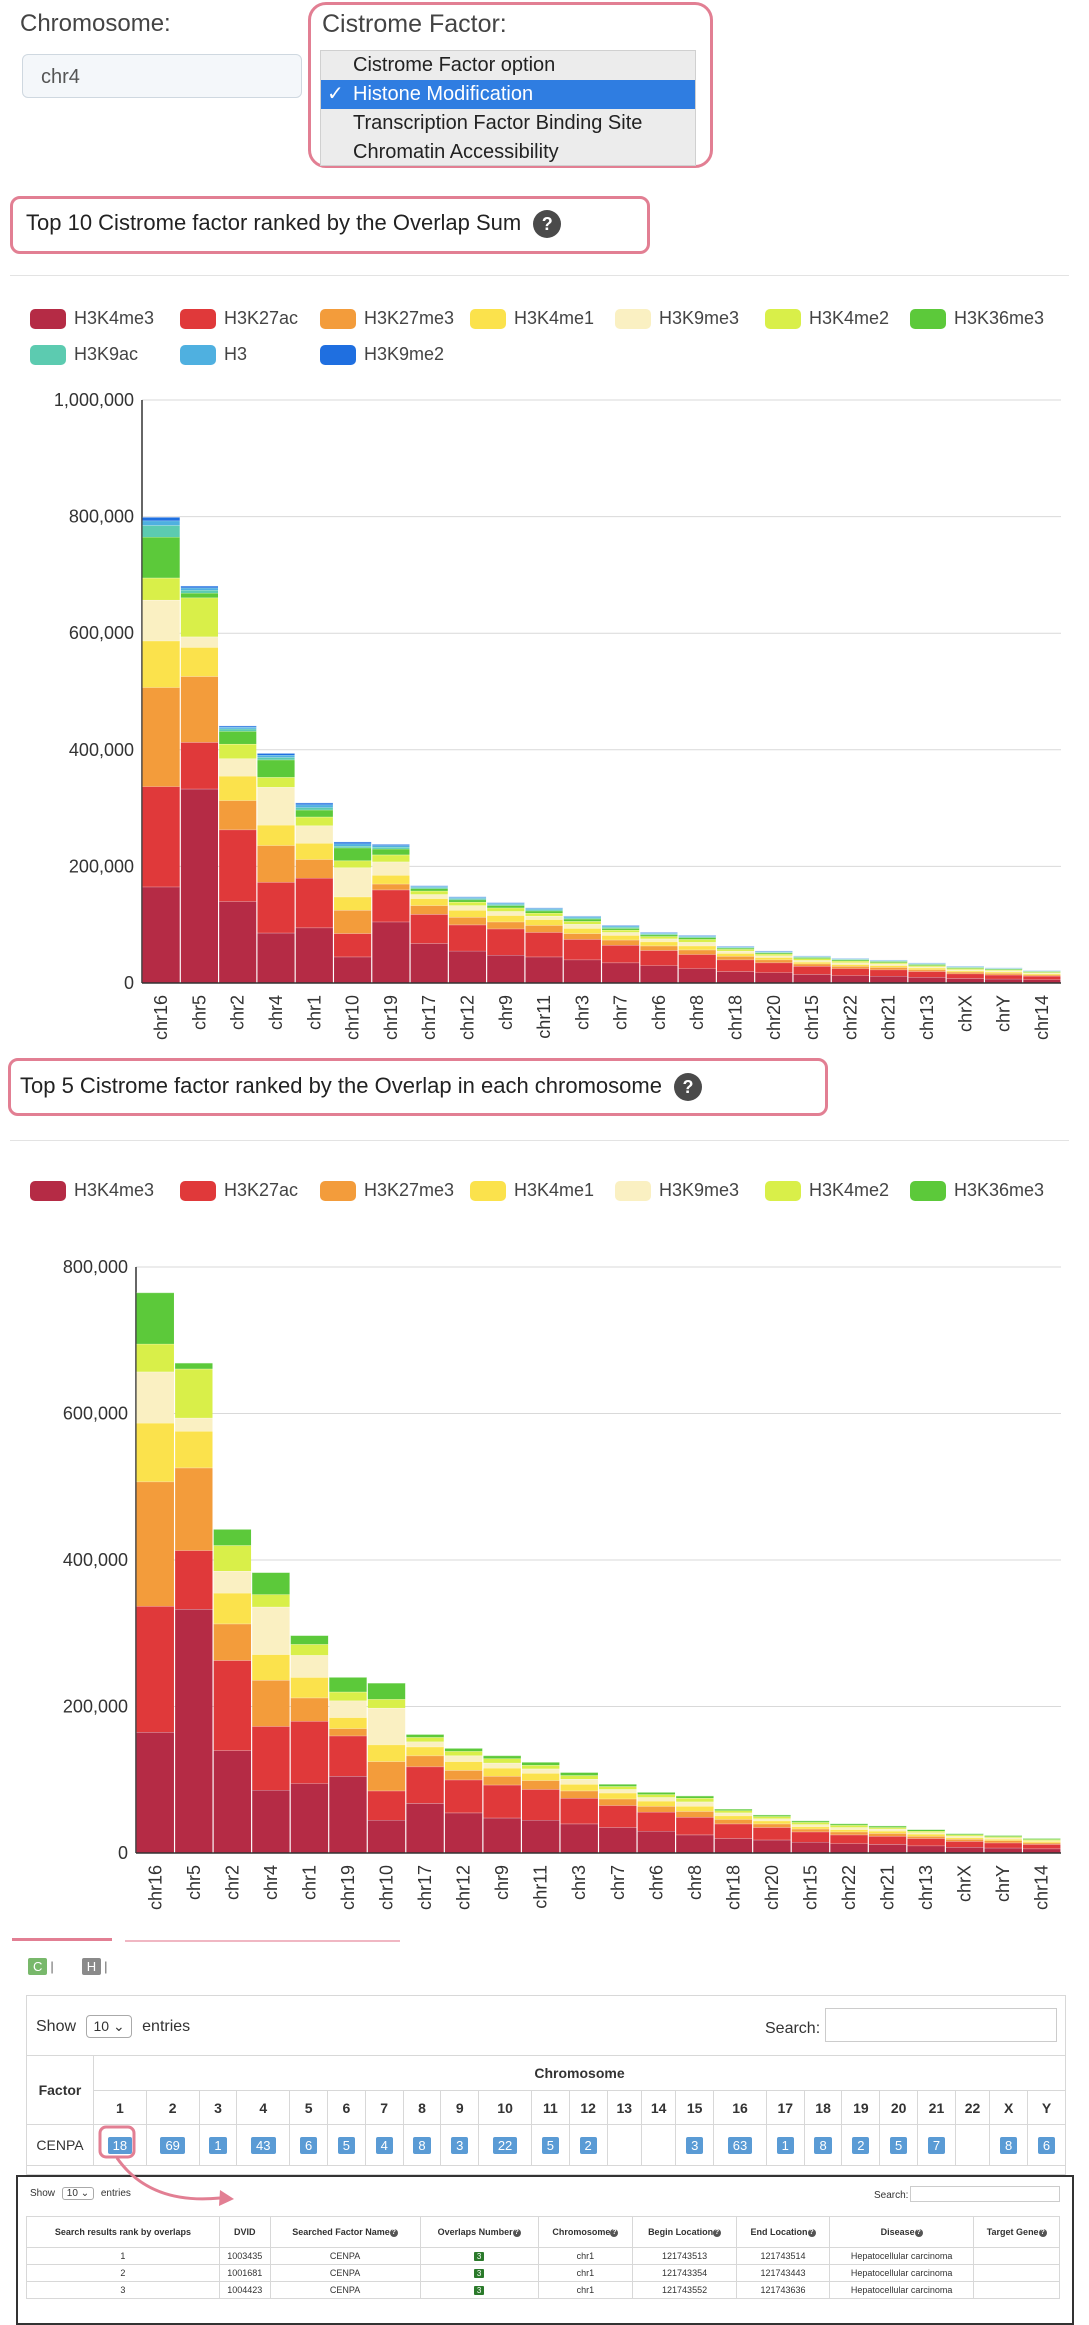 The width and height of the screenshot is (1089, 2325). I want to click on bar-segment-chrX-h3k4me1, so click(965, 971).